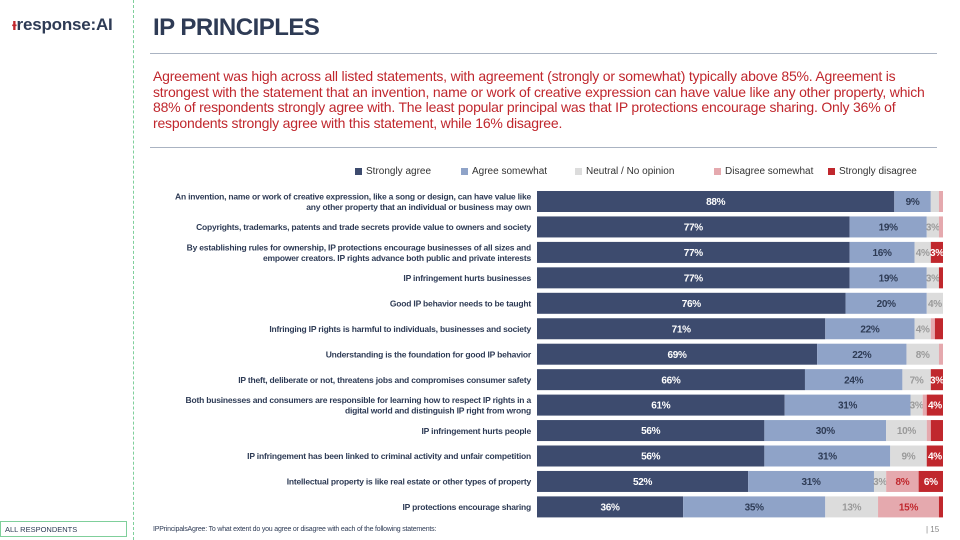 The image size is (960, 540). I want to click on left-divider, so click(133, 270).